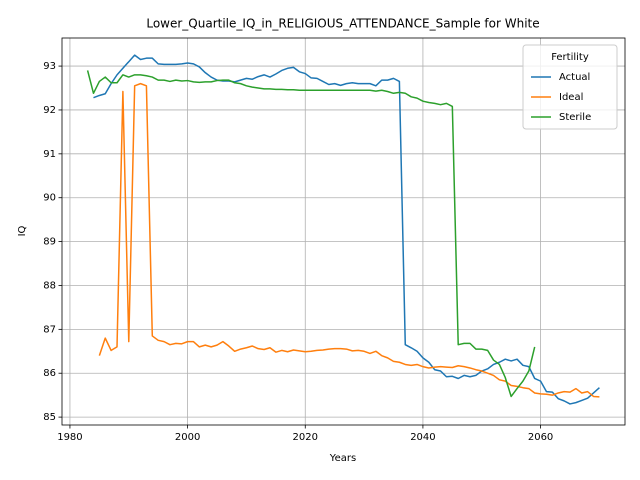  Describe the element at coordinates (49, 198) in the screenshot. I see `y-tick-label: 90` at that location.